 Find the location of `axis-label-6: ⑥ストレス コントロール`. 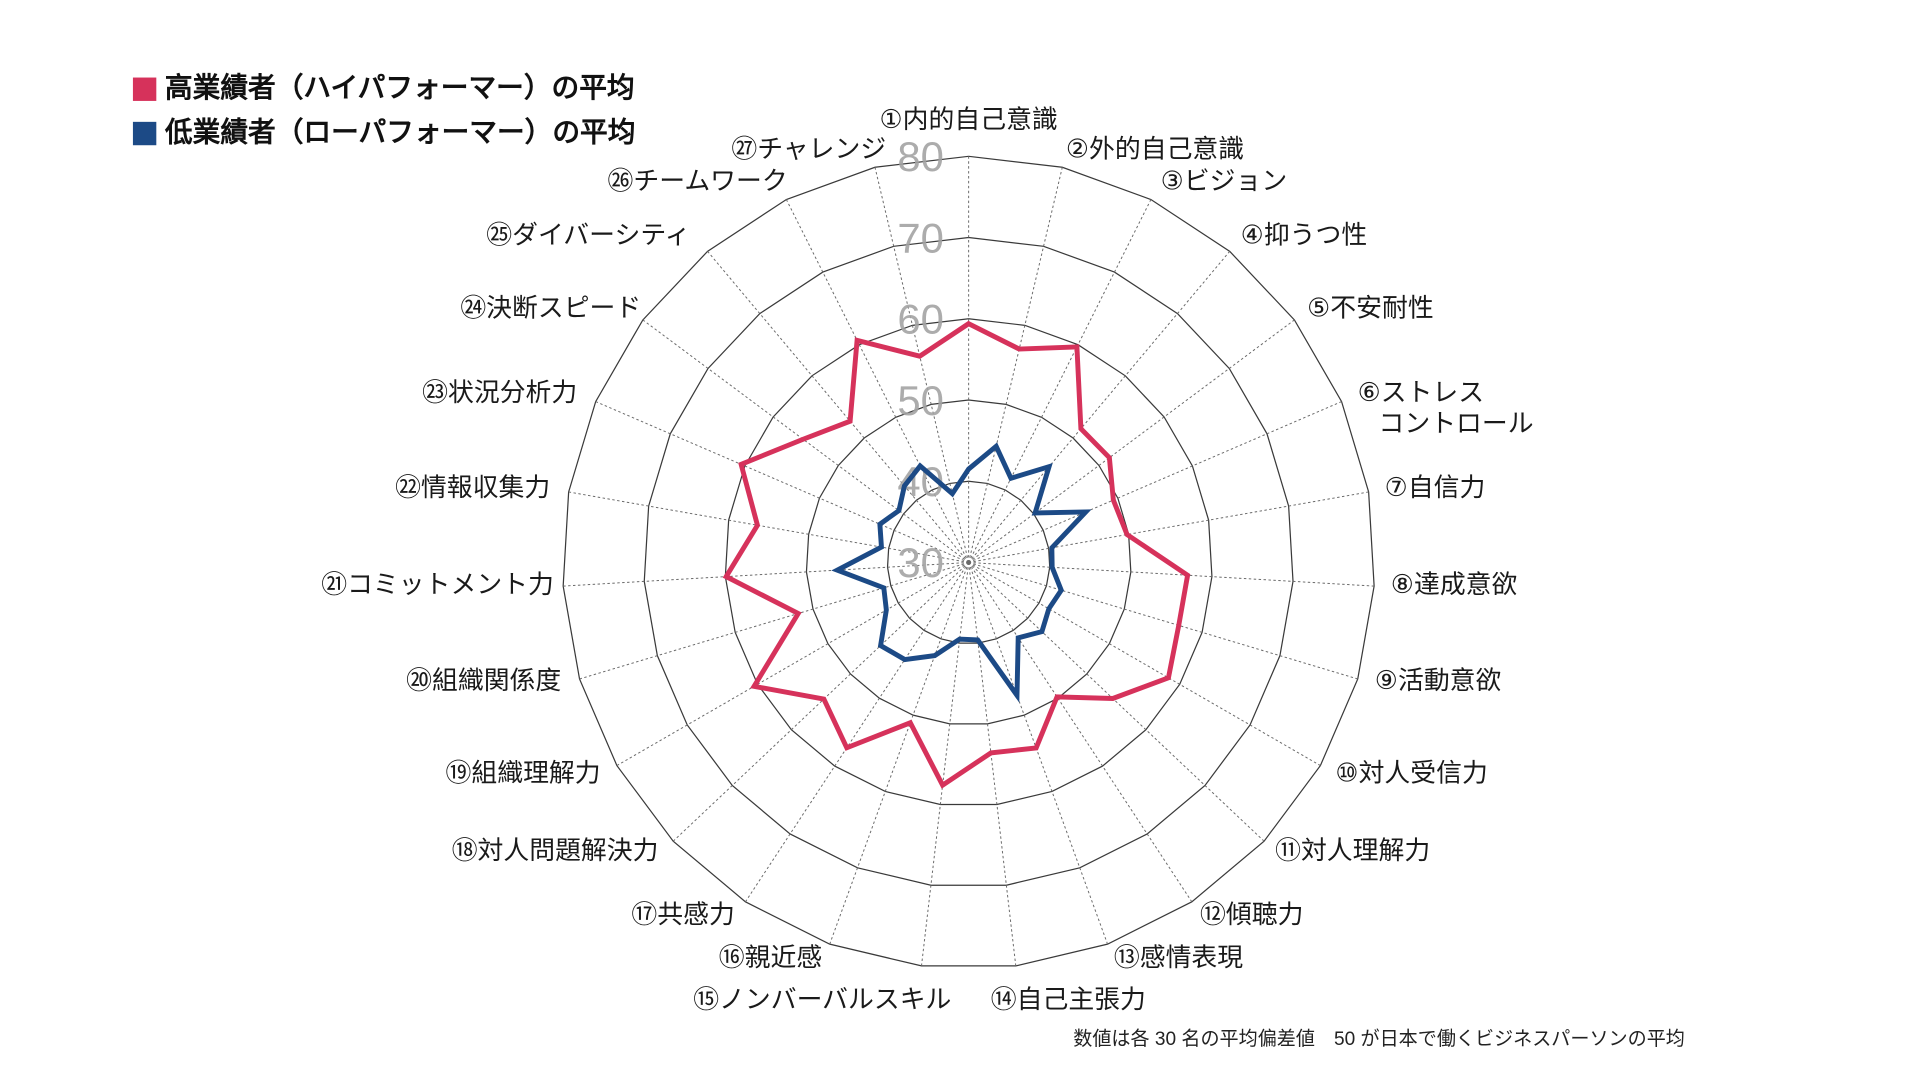

axis-label-6: ⑥ストレス コントロール is located at coordinates (1445, 408).